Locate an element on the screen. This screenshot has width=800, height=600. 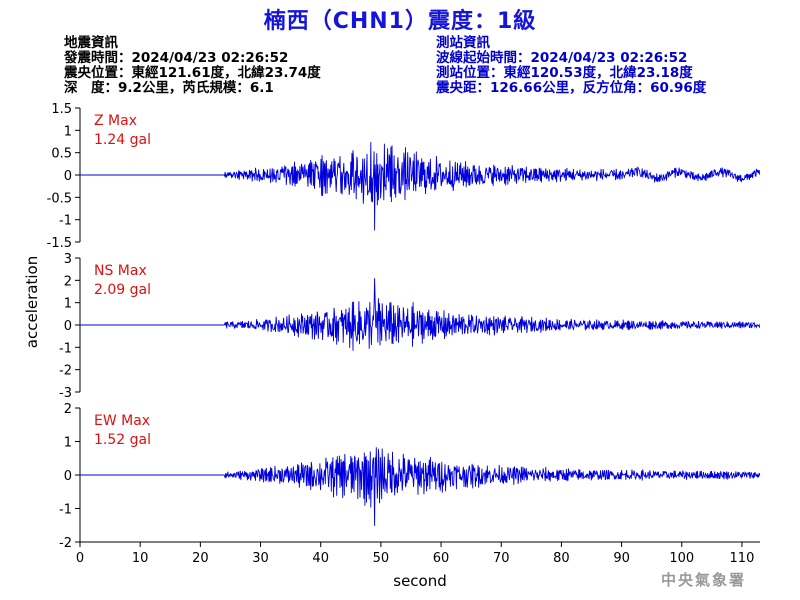
y-tick-label: -1.5 is located at coordinates (59, 243).